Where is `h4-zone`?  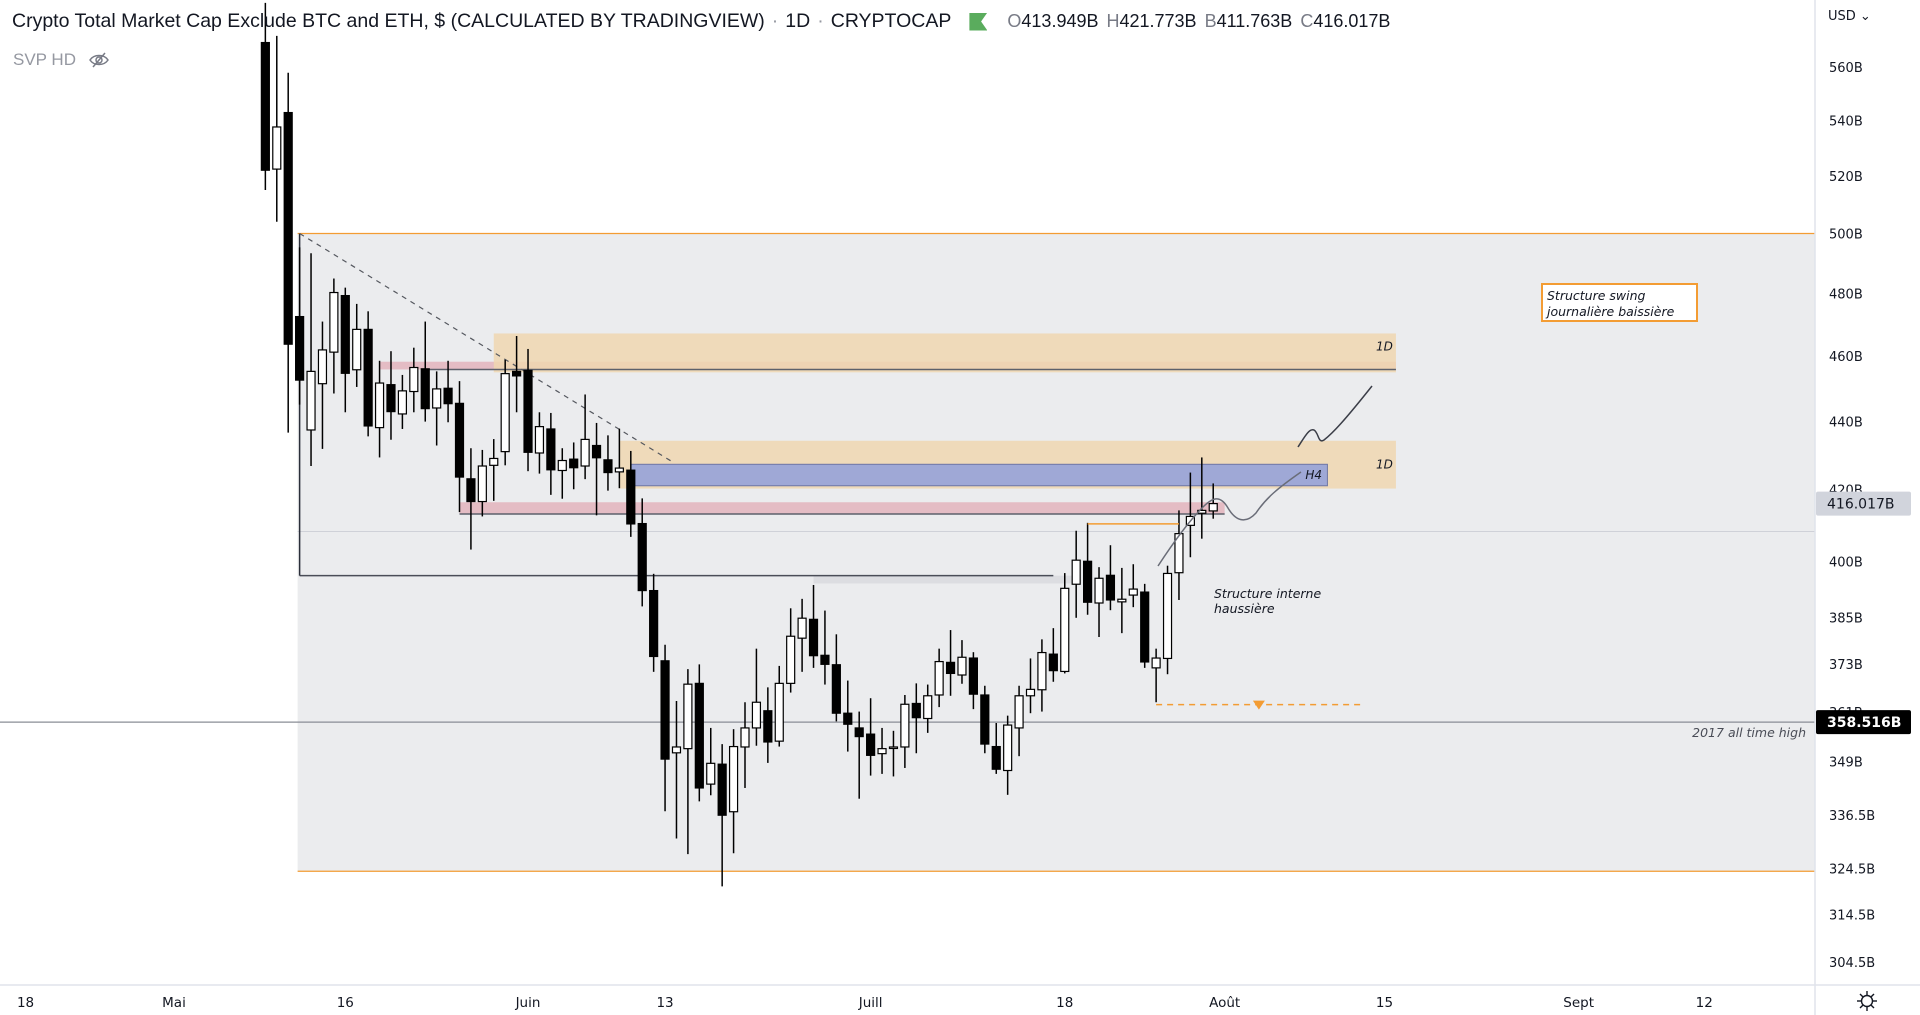 h4-zone is located at coordinates (979, 475).